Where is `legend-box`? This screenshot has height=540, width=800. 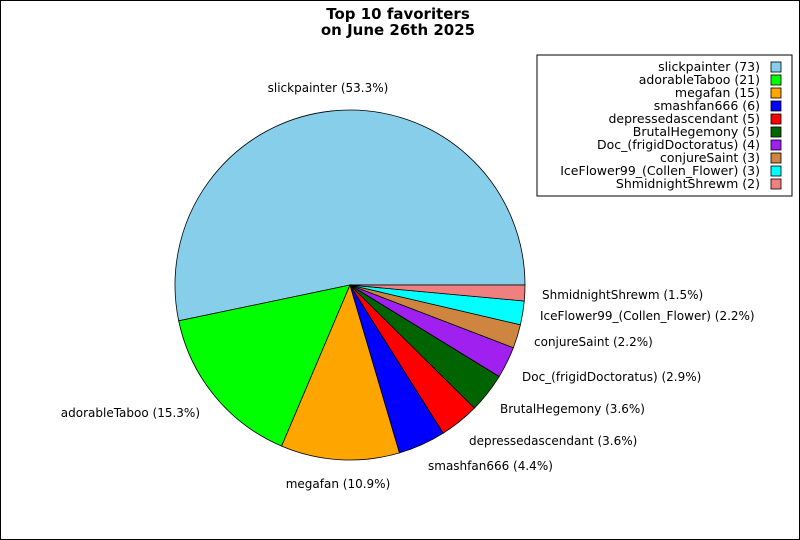
legend-box is located at coordinates (664, 125).